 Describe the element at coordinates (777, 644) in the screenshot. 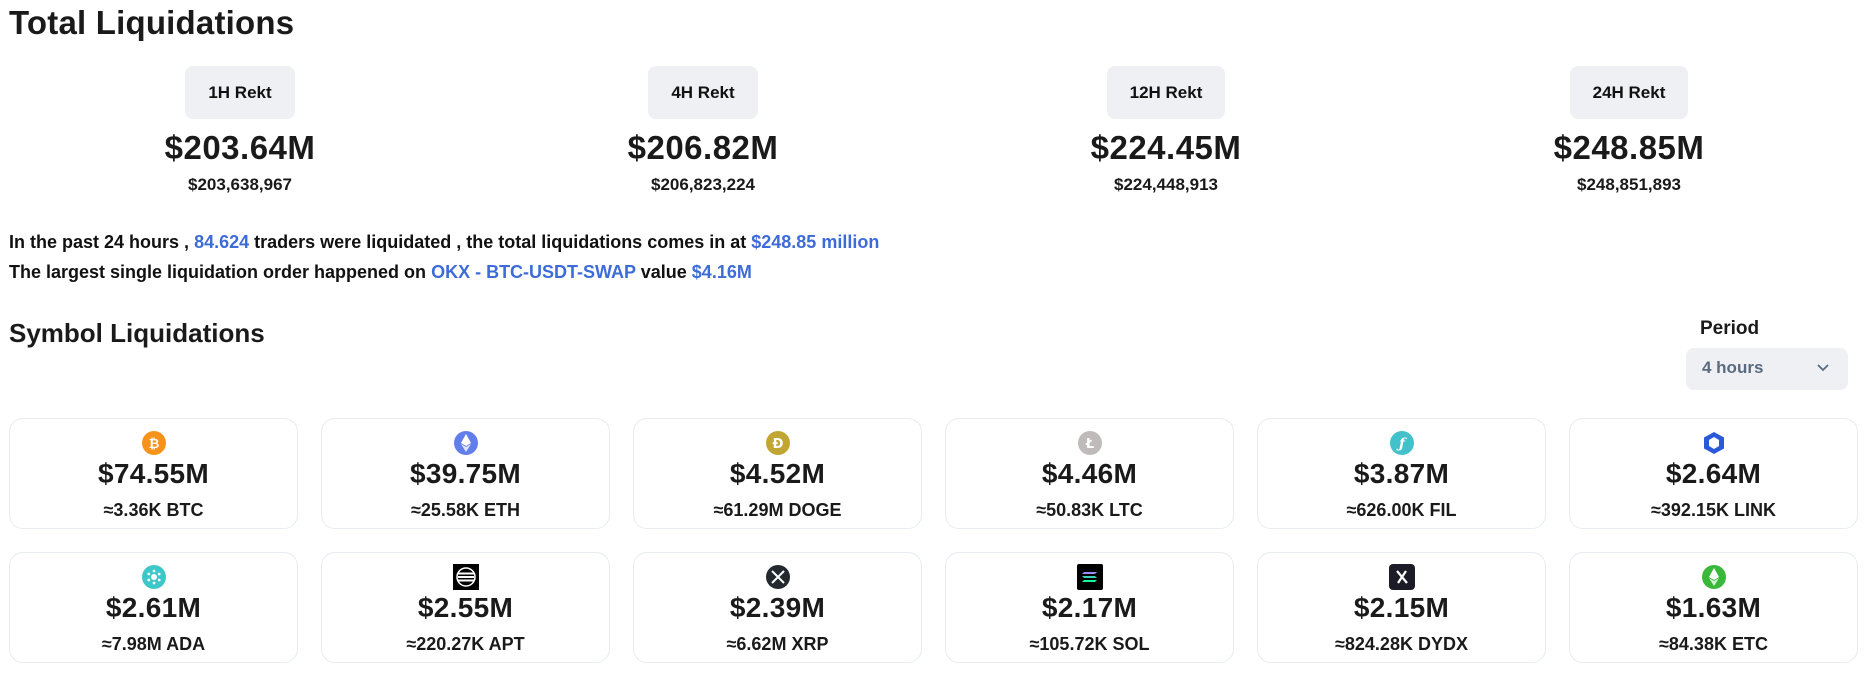

I see `symbol-quantity: ≈6.62M XRP` at that location.